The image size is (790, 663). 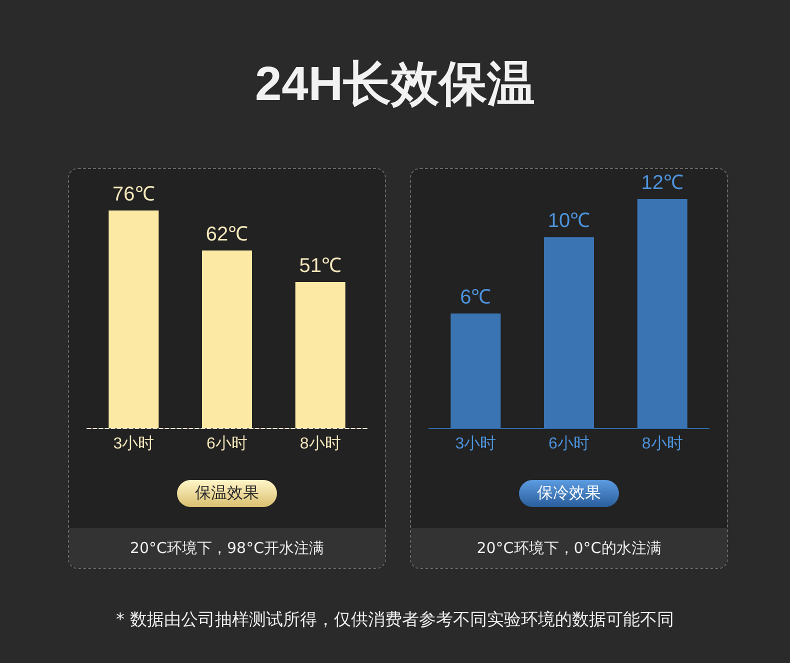 I want to click on text: 保温效果, so click(x=227, y=493).